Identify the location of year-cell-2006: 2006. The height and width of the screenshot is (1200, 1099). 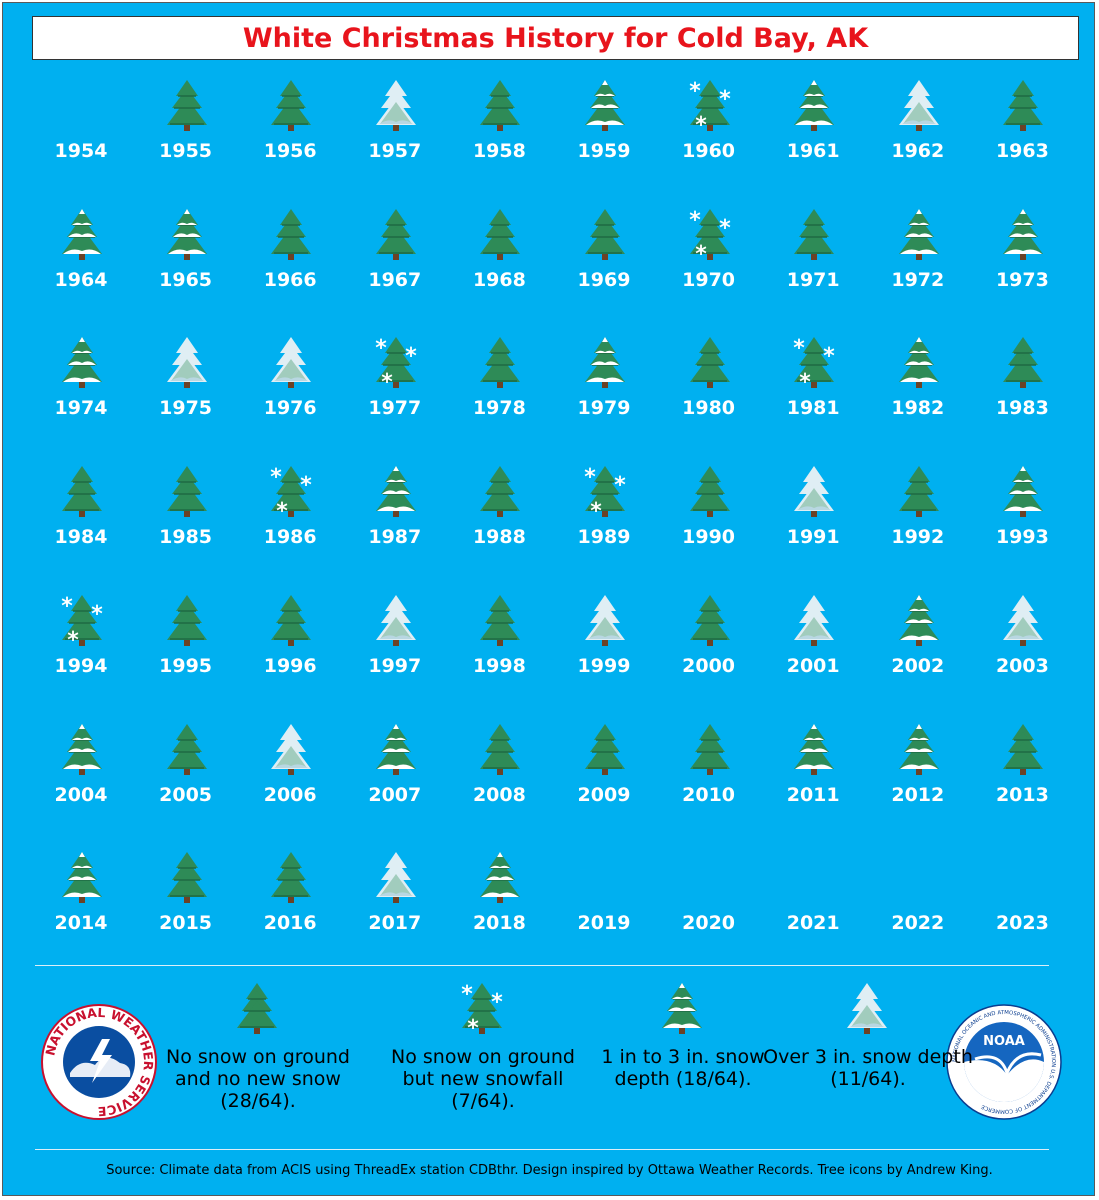
(290, 782).